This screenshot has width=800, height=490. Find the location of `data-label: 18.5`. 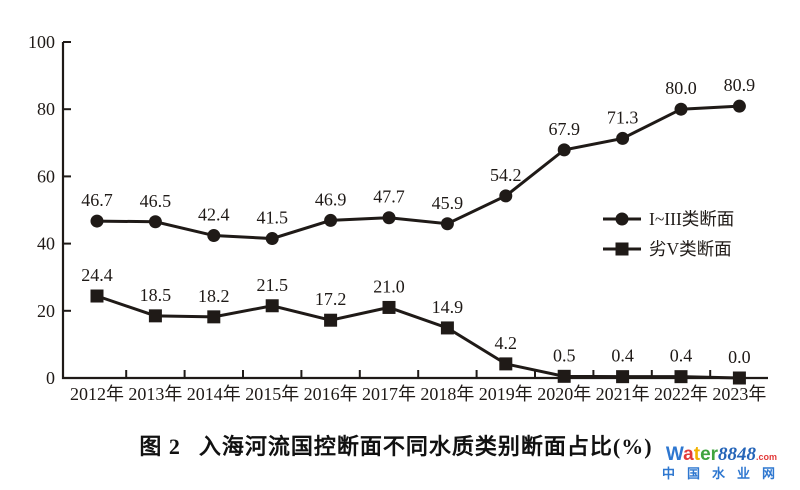

data-label: 18.5 is located at coordinates (156, 295).